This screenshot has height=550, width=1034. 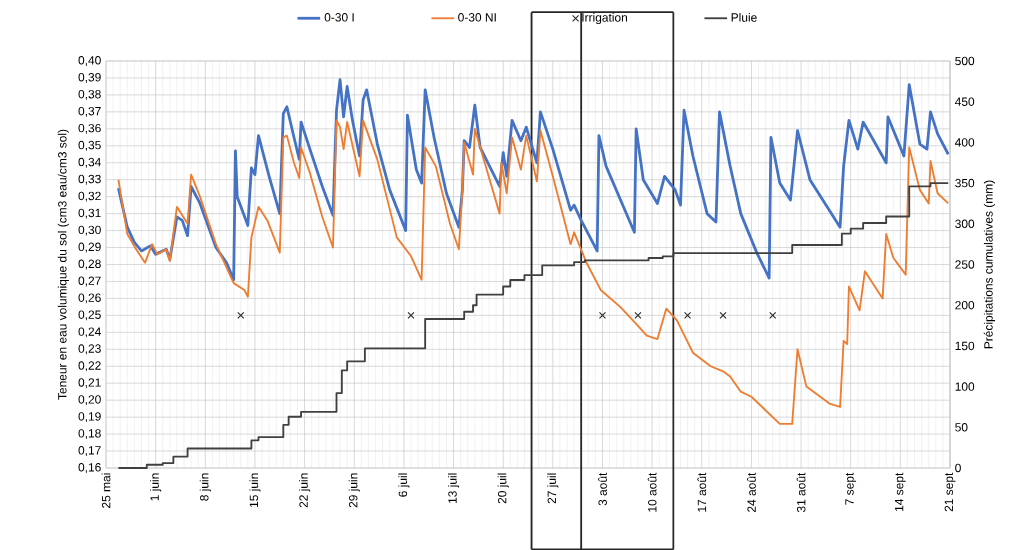 What do you see at coordinates (989, 264) in the screenshot?
I see `y2-axis-title: Précipitations cumulatives (mm)` at bounding box center [989, 264].